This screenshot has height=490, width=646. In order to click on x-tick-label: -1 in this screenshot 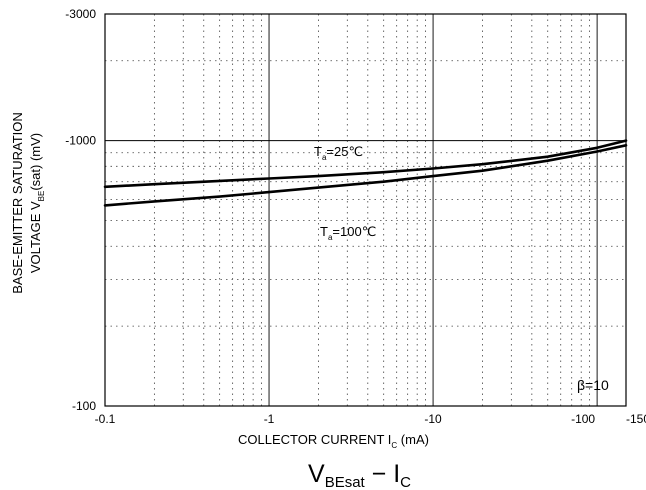, I will do `click(269, 419)`.